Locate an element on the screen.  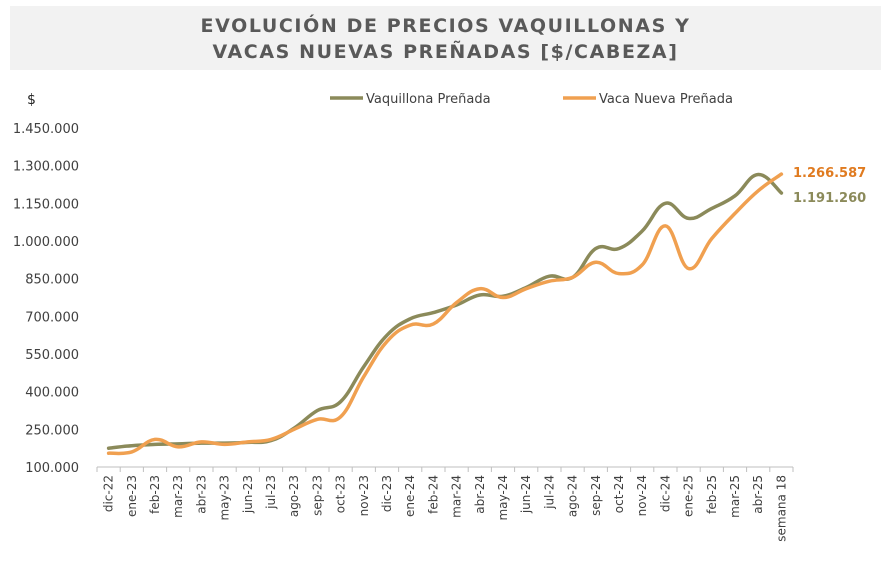
x-tick-label: ene-23 is located at coordinates (132, 496).